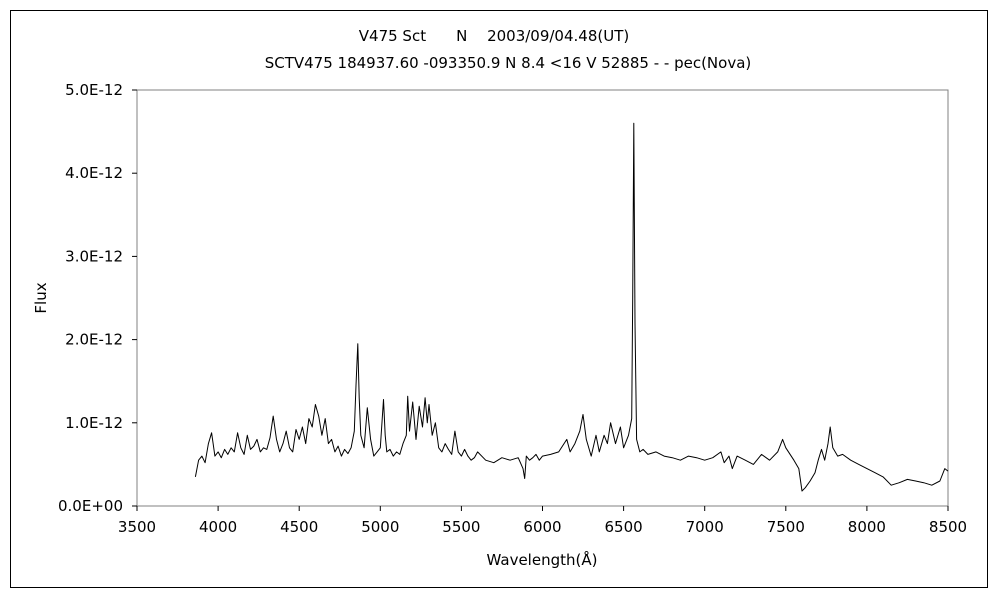  Describe the element at coordinates (494, 36) in the screenshot. I see `chart-title: V475 Sct N 2003/09/04.48(UT)` at that location.